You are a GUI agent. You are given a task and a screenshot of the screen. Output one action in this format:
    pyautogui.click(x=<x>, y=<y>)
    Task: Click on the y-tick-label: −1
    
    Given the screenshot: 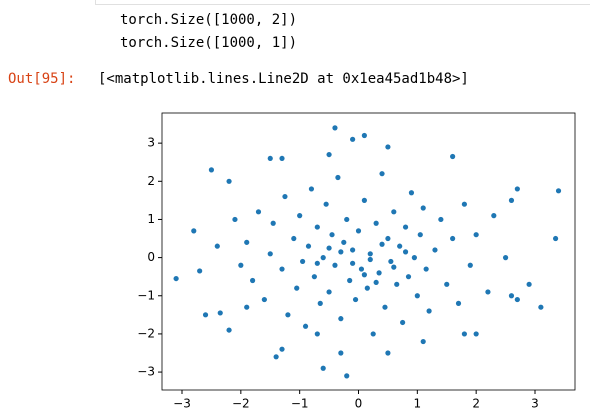 What is the action you would take?
    pyautogui.click(x=146, y=295)
    